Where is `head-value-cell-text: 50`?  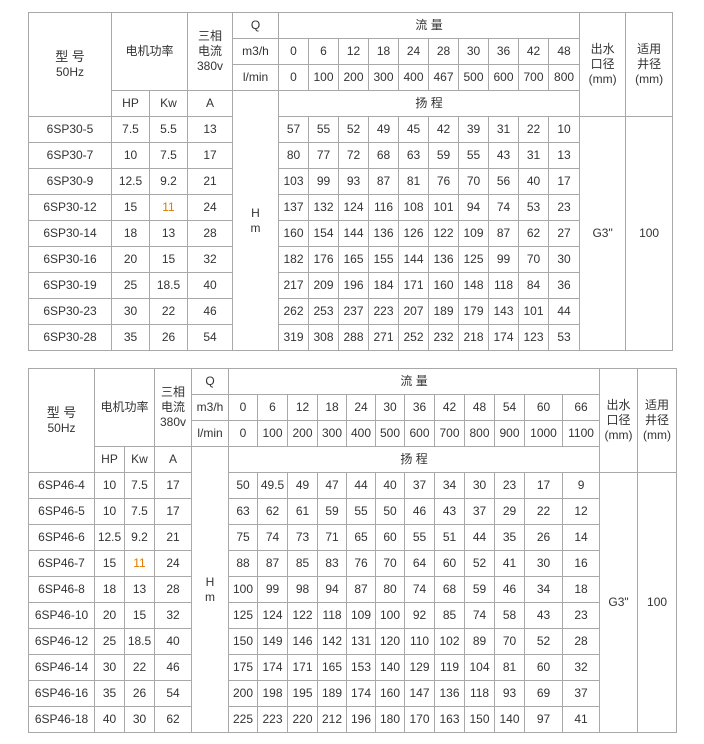 head-value-cell-text: 50 is located at coordinates (243, 485).